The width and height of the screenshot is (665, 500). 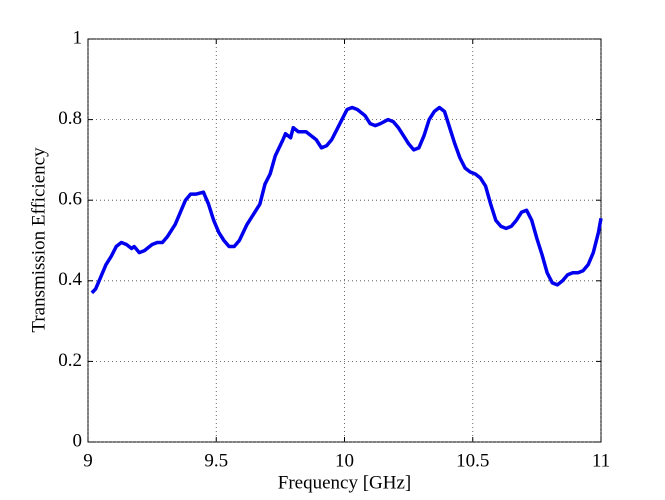 What do you see at coordinates (70, 118) in the screenshot?
I see `y-tick-label: 0.8` at bounding box center [70, 118].